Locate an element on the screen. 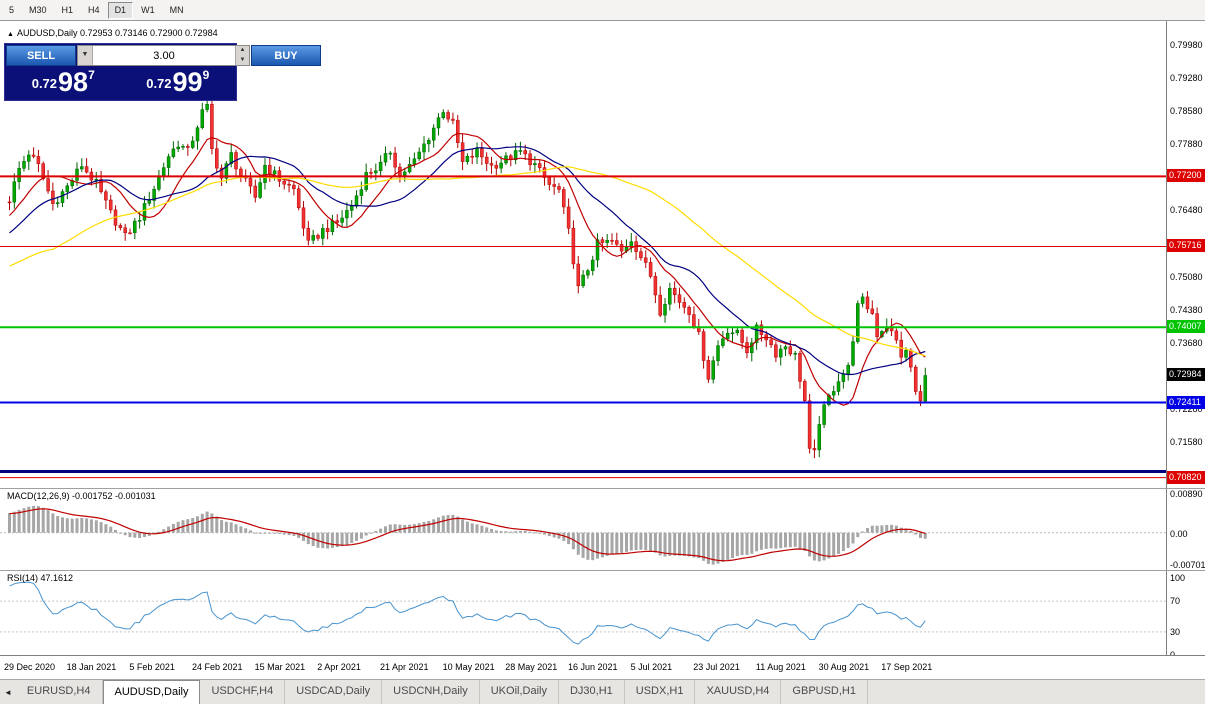  current-price-tag: 0.72984 is located at coordinates (1186, 375).